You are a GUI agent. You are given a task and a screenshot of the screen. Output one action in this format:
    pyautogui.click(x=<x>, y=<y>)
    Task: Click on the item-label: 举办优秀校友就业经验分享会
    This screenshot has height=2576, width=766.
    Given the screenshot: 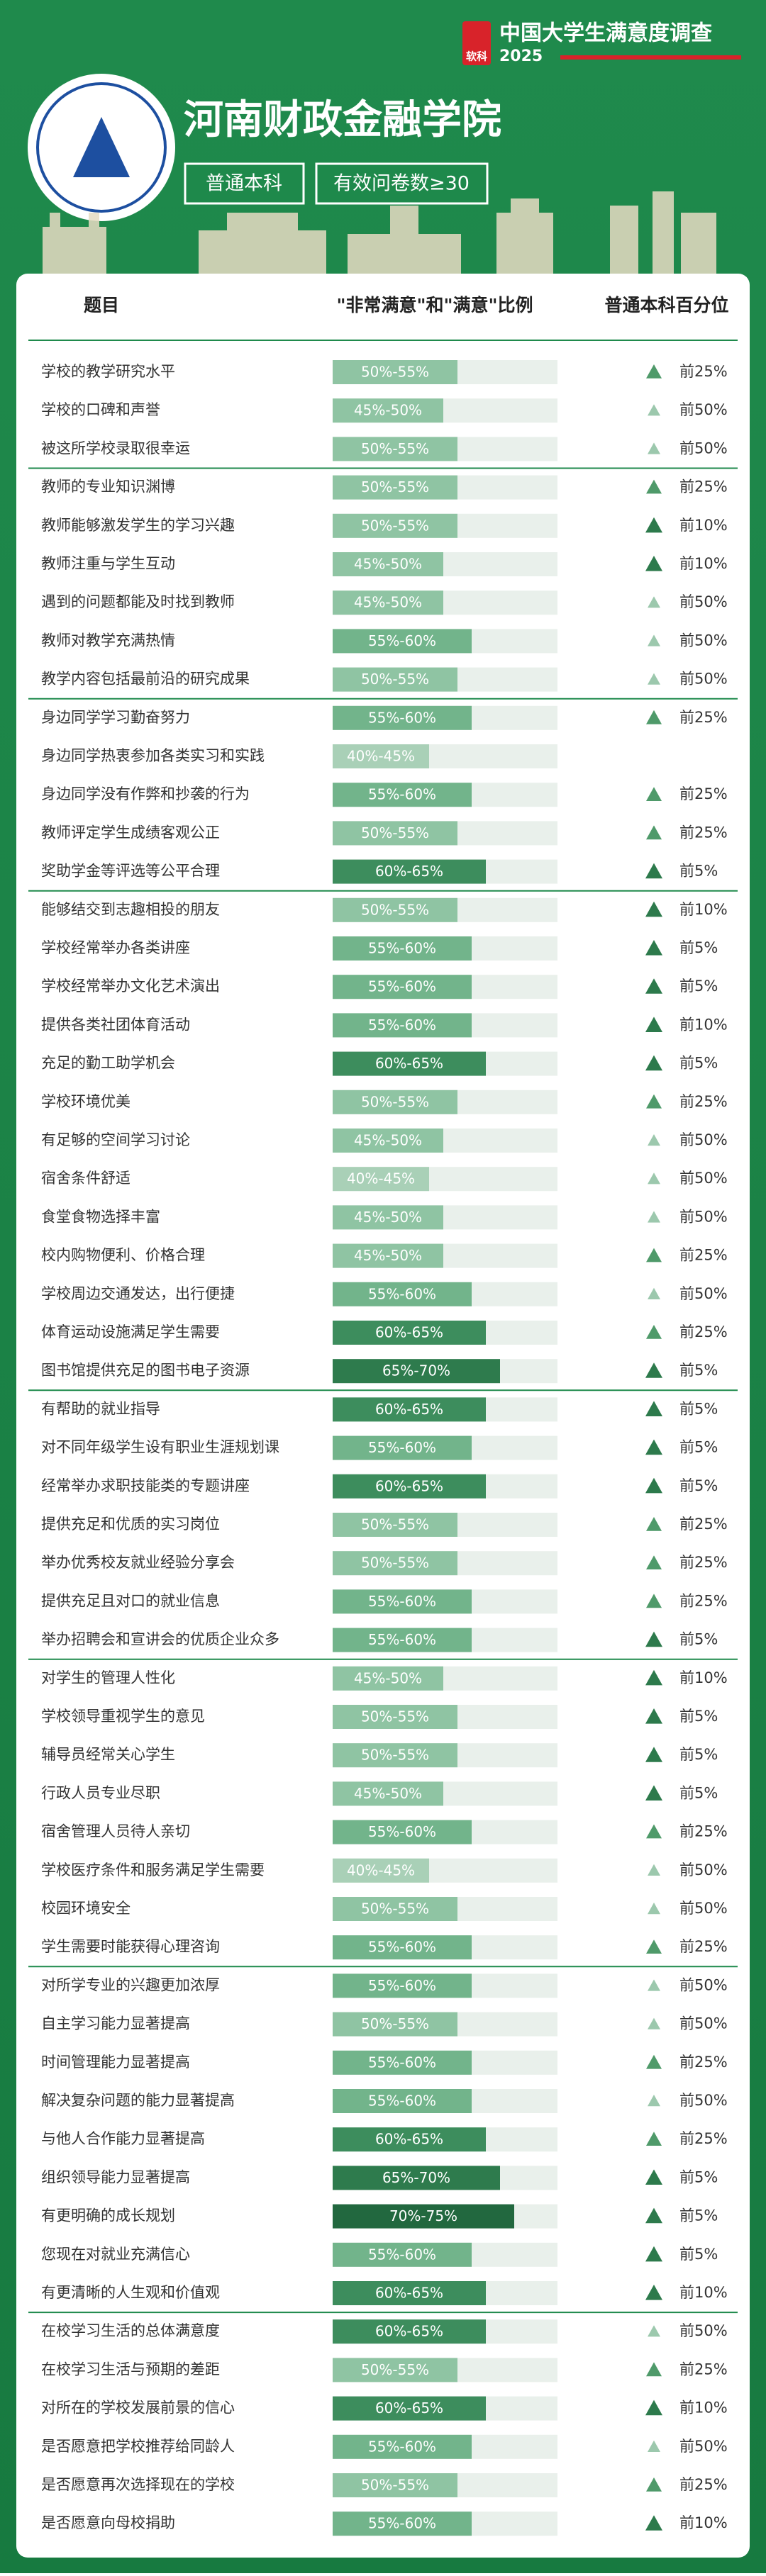 What is the action you would take?
    pyautogui.click(x=138, y=1562)
    